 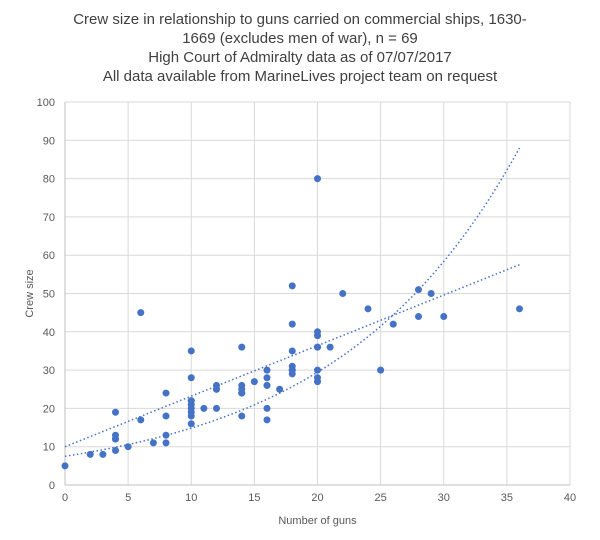 What do you see at coordinates (381, 498) in the screenshot?
I see `x-tick-label: 25` at bounding box center [381, 498].